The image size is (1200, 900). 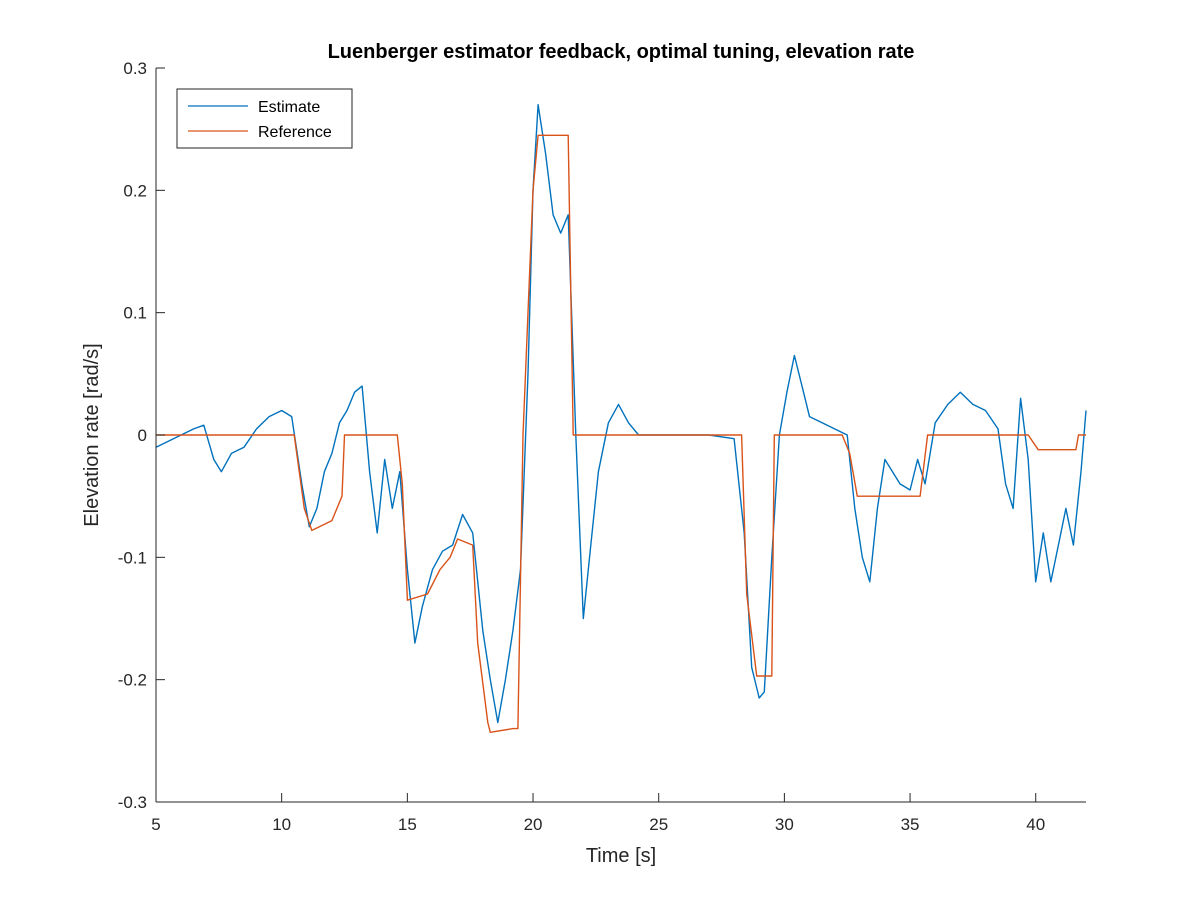 I want to click on x-tick-label: 35, so click(x=910, y=824).